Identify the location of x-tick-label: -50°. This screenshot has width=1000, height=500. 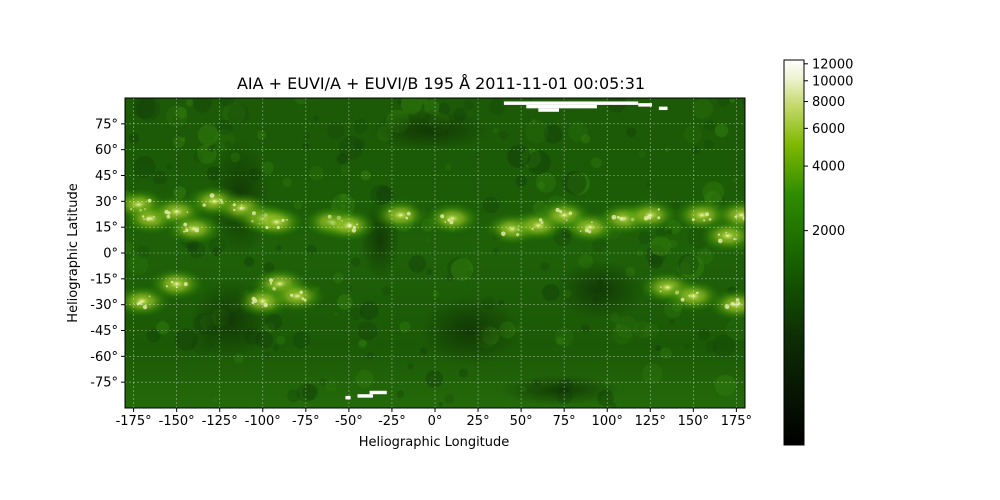
(349, 421).